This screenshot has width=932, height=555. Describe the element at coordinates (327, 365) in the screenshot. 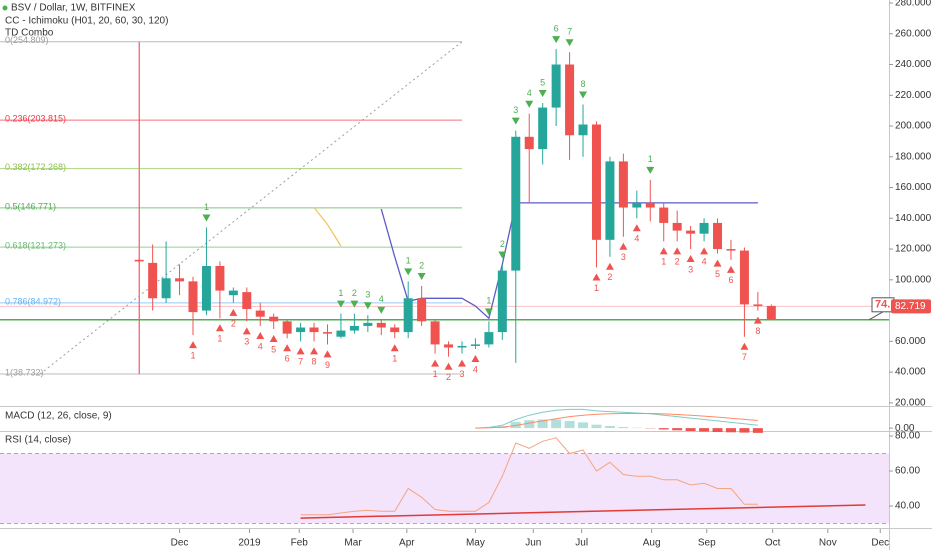

I see `td-count: 9` at that location.